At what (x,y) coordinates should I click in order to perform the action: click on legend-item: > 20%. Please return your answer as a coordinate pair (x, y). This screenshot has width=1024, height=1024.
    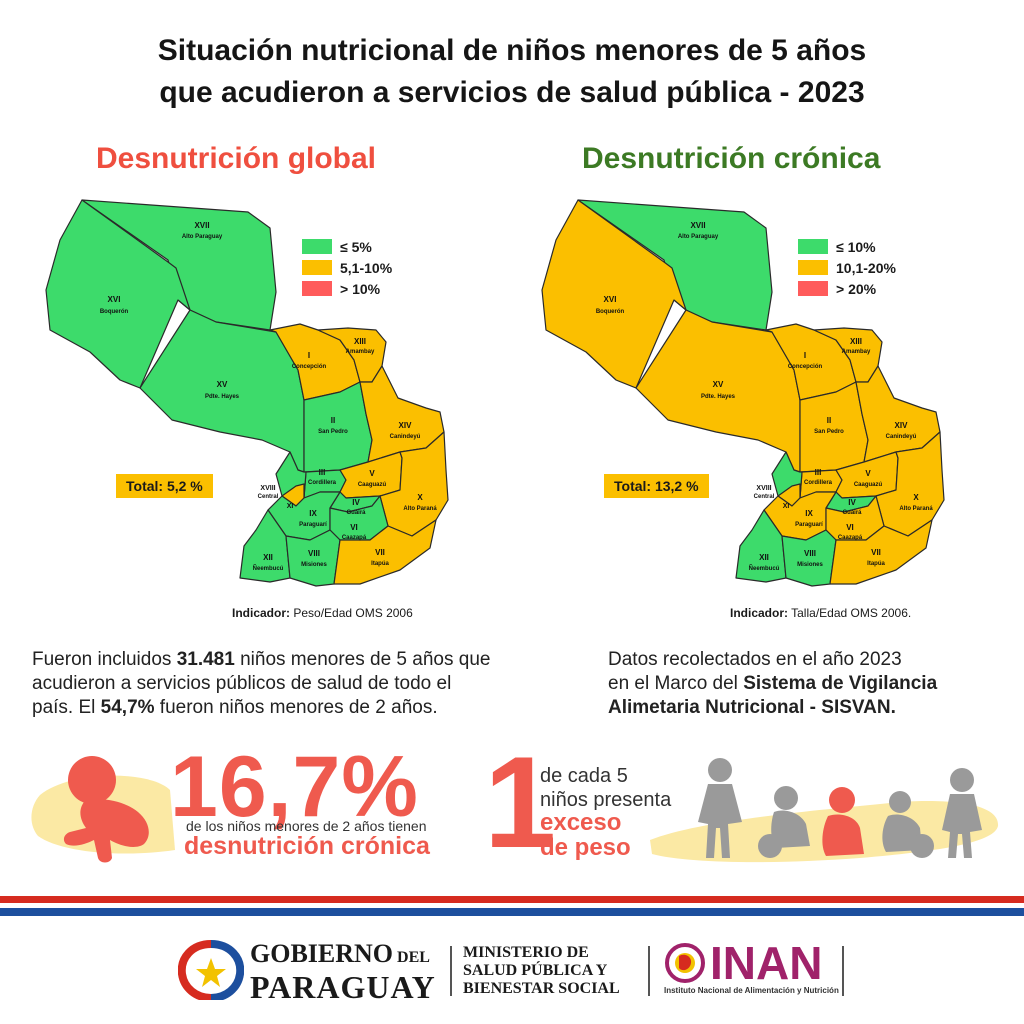
    Looking at the image, I should click on (847, 288).